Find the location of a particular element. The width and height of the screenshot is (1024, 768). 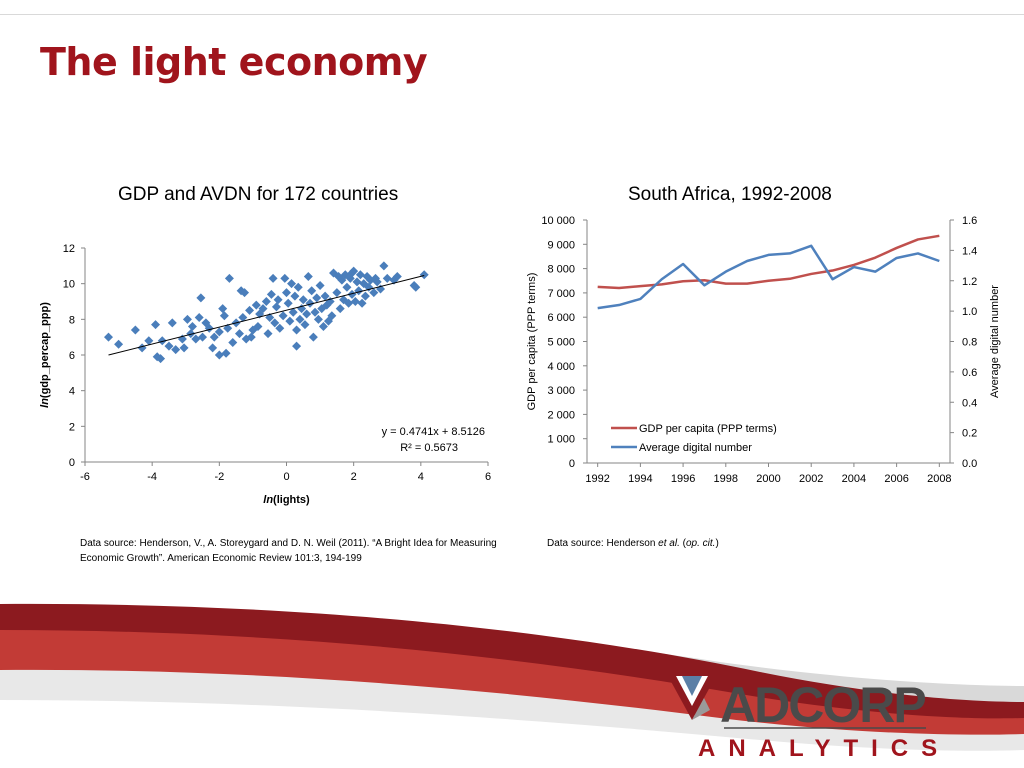

trendline is located at coordinates (266, 315).